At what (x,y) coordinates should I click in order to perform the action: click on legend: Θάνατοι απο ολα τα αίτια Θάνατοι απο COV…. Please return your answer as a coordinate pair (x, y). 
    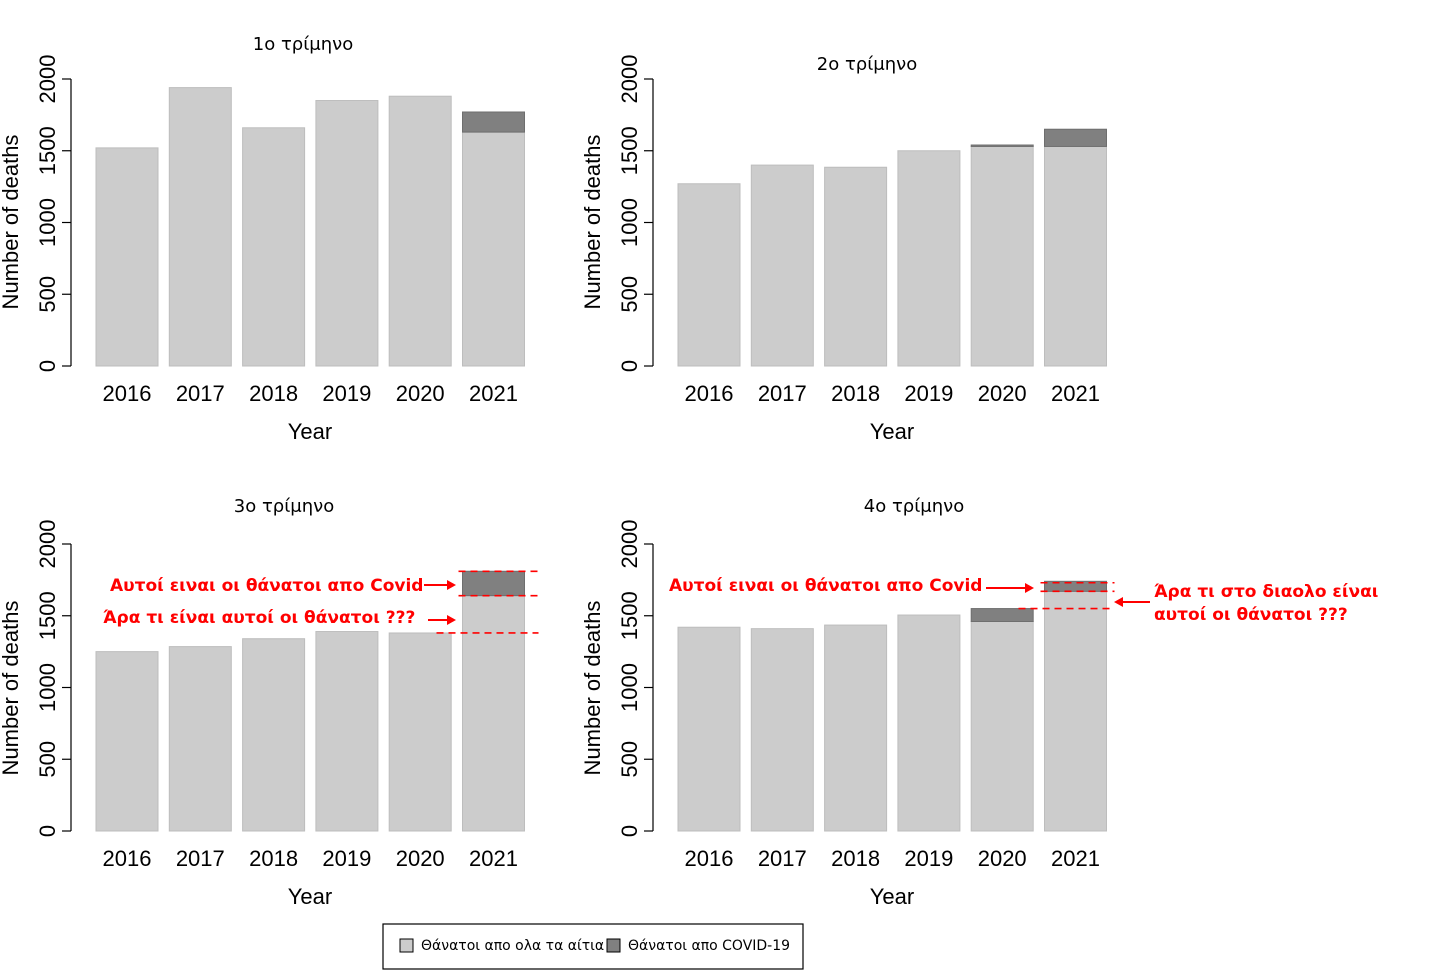
    Looking at the image, I should click on (593, 946).